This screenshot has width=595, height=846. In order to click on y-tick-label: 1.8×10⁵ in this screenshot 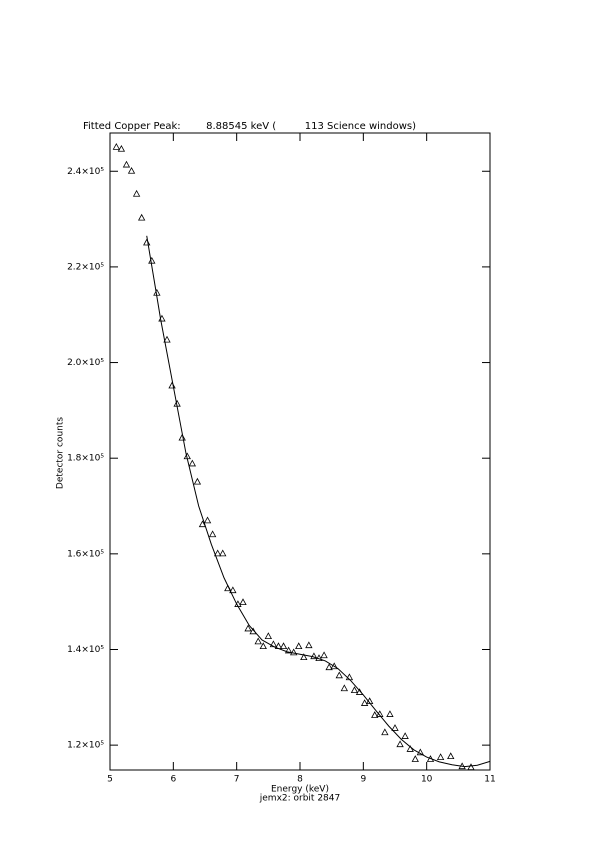, I will do `click(85, 459)`.